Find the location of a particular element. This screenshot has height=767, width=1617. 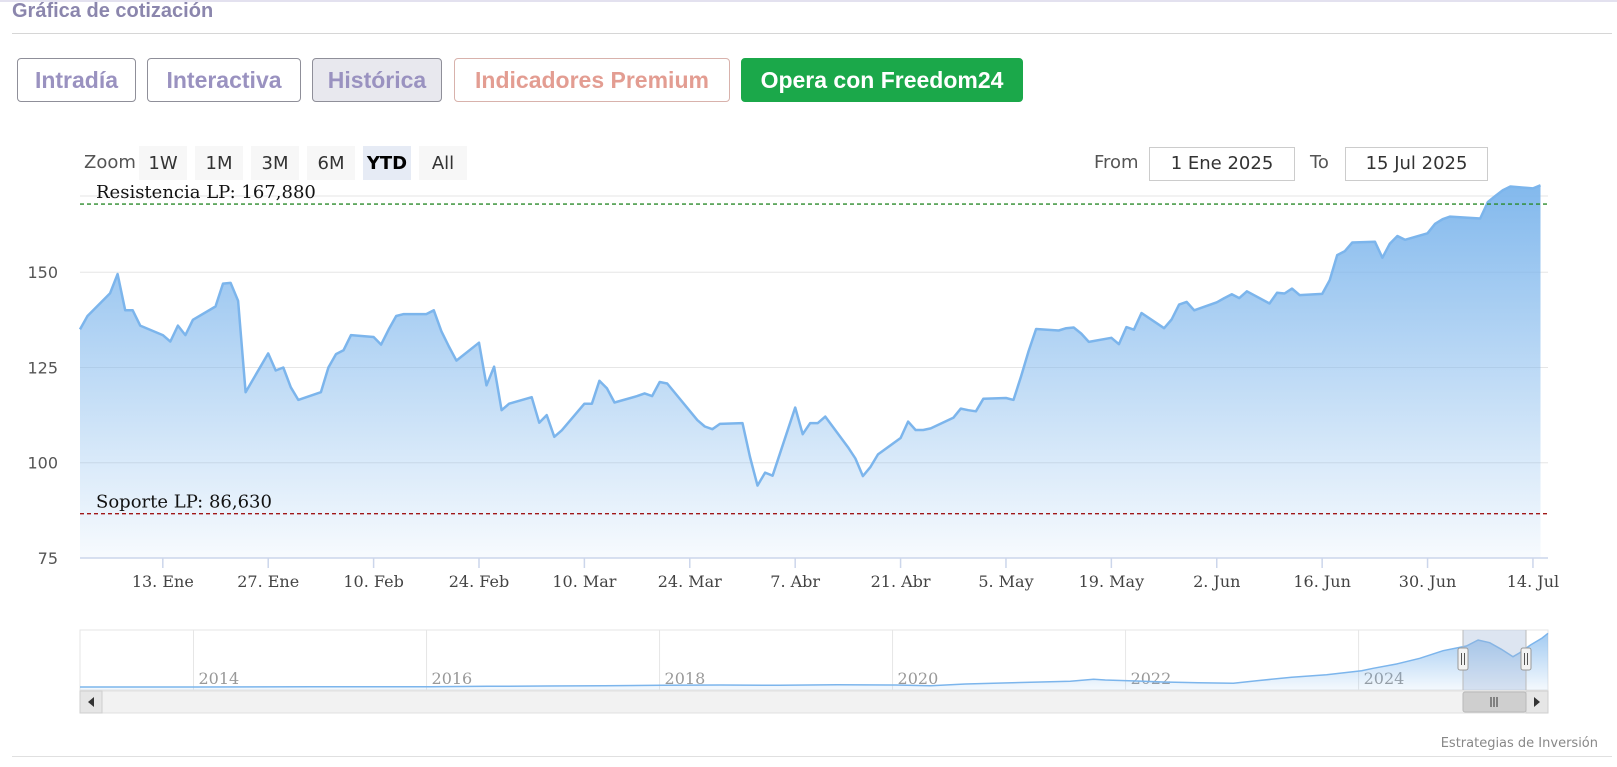

navigator-scrollbar is located at coordinates (814, 702).